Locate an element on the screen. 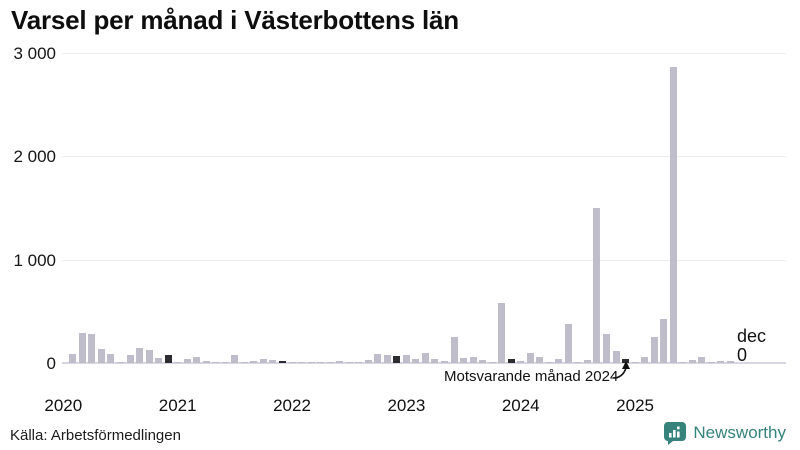 This screenshot has height=450, width=800. x-axis-year-label: 2021 is located at coordinates (177, 405).